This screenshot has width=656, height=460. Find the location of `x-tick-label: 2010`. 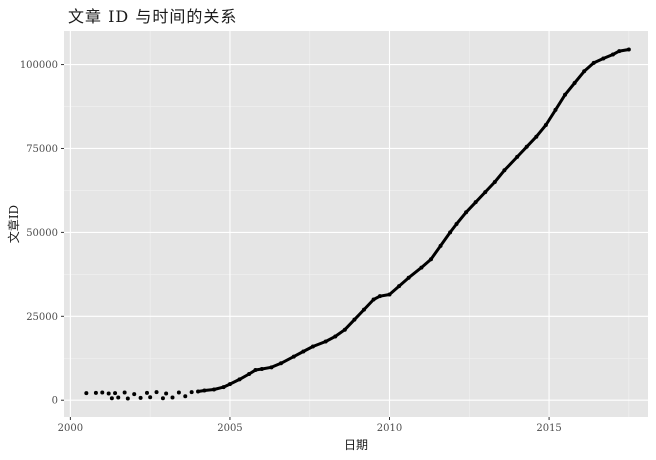

x-tick-label: 2010 is located at coordinates (389, 428).